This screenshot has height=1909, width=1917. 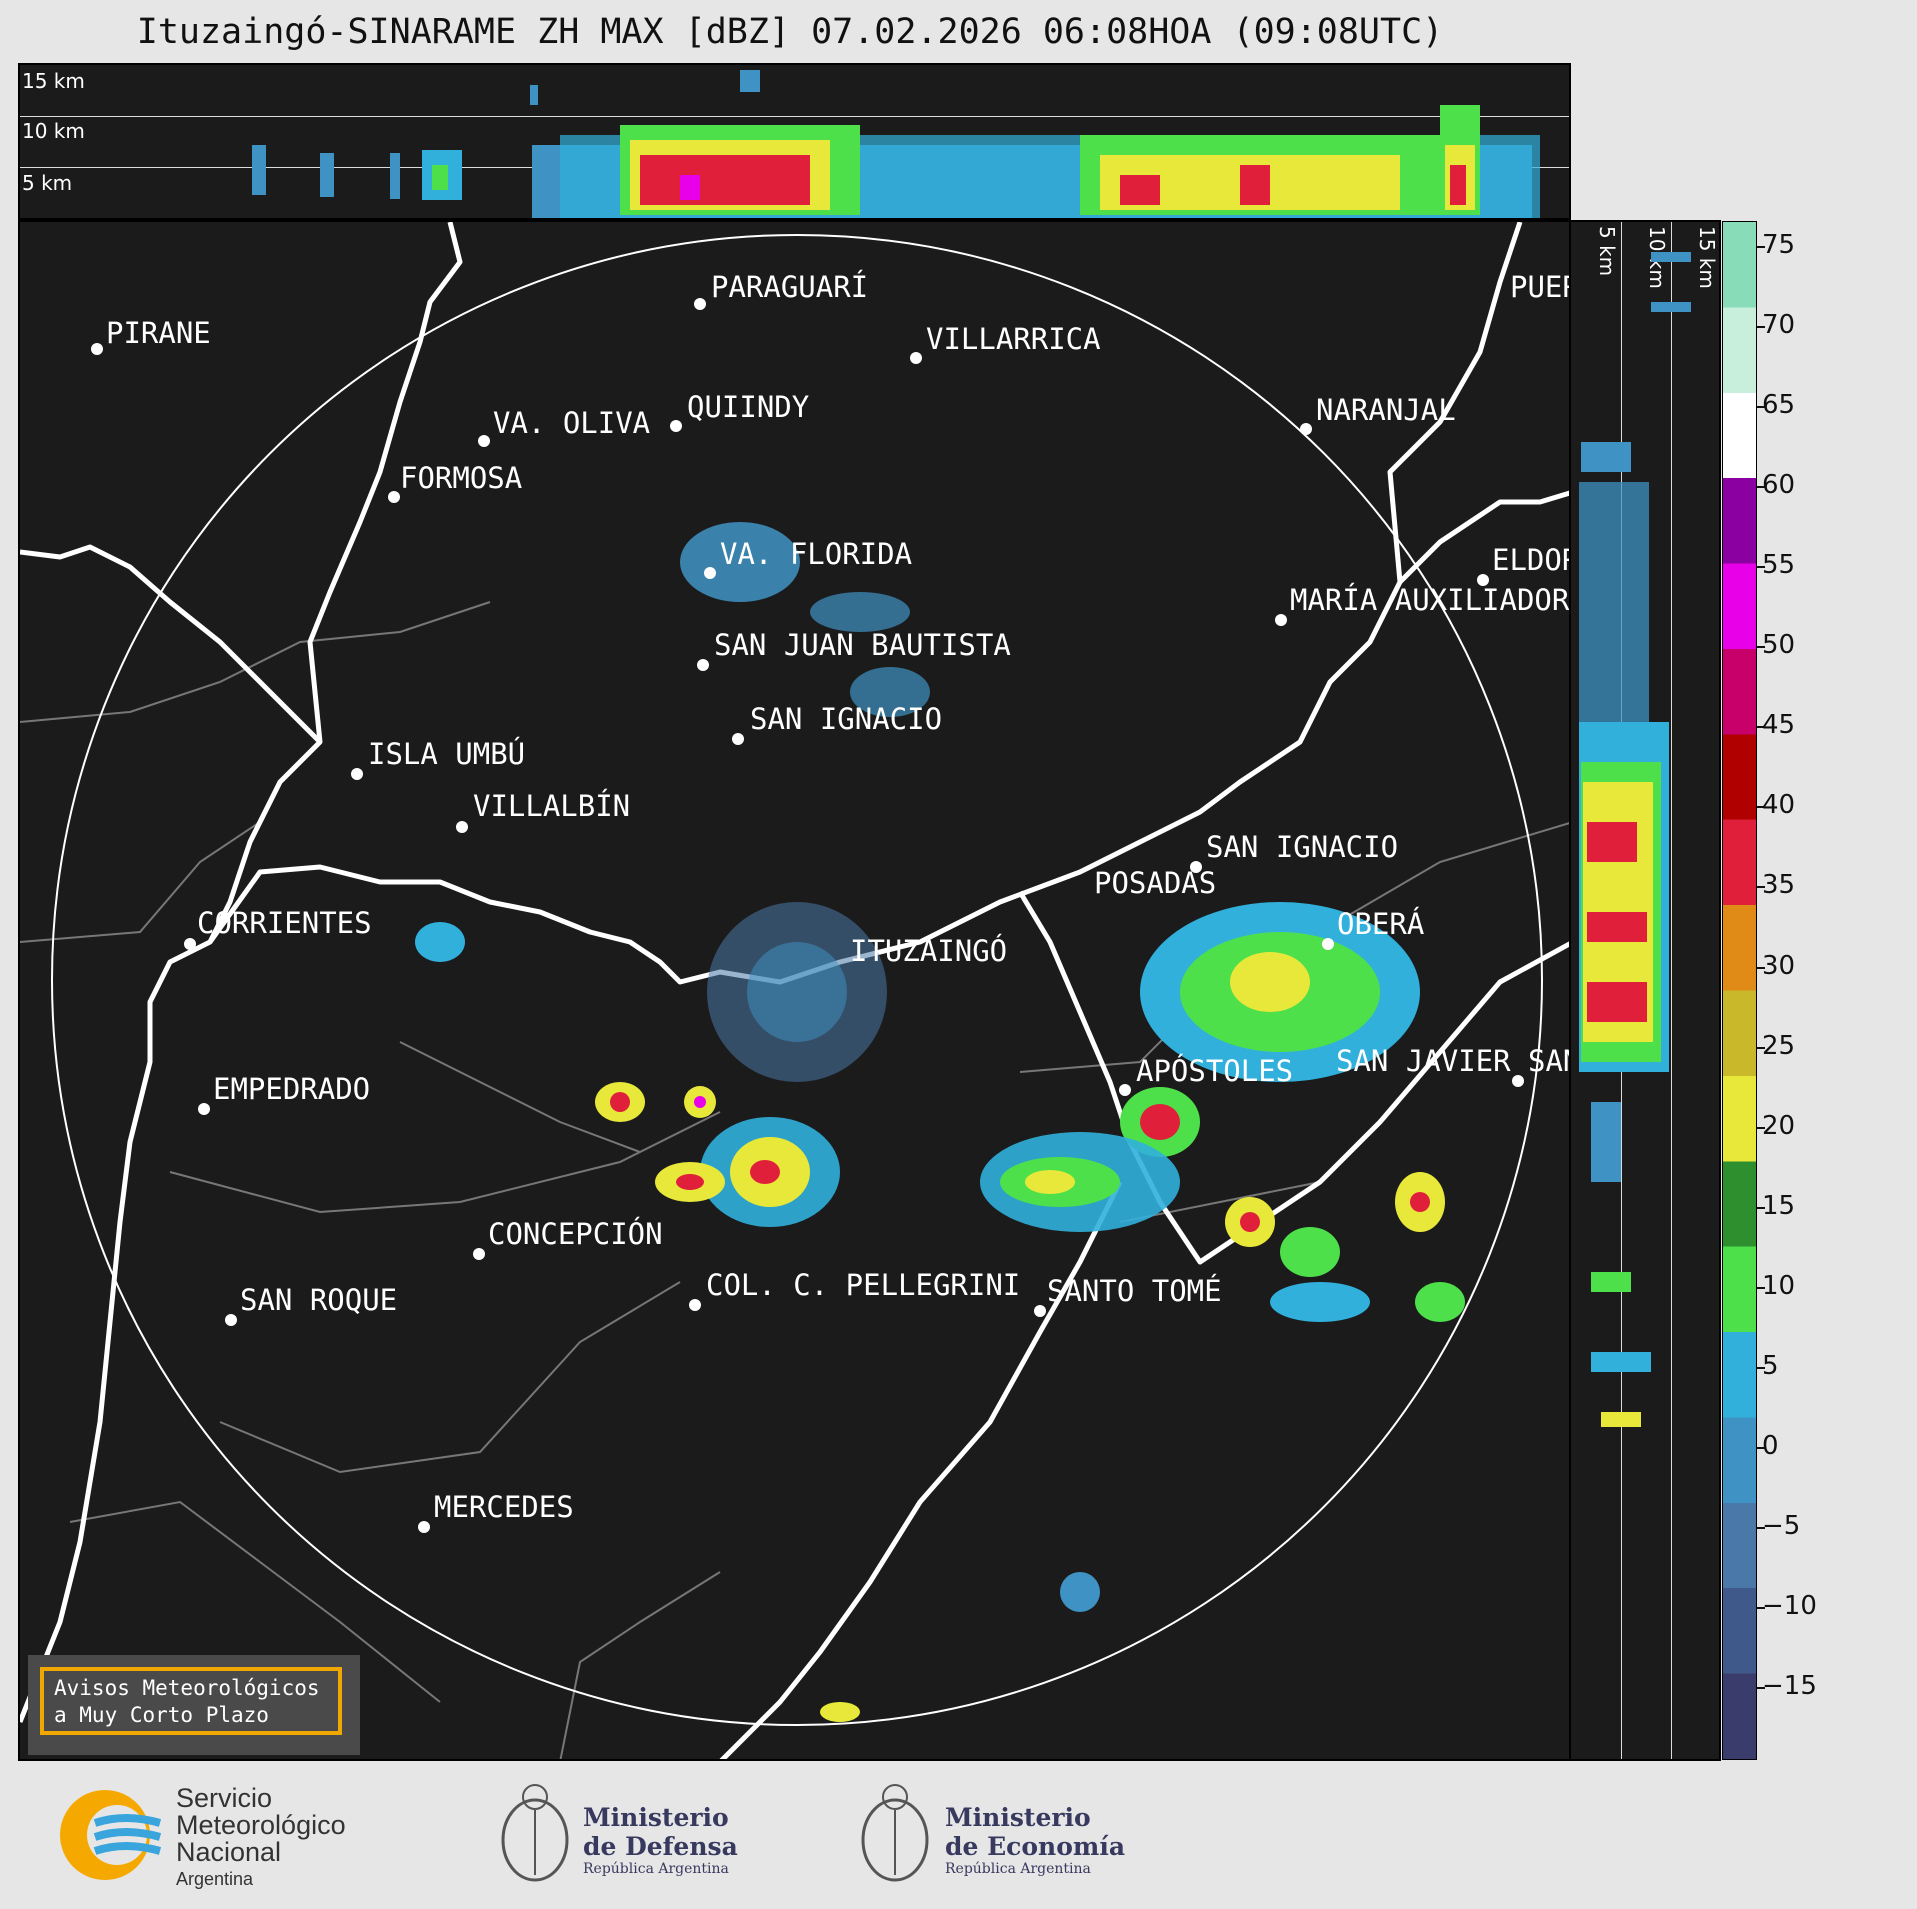 What do you see at coordinates (1215, 1071) in the screenshot?
I see `city-label-apostoles: APÓSTOLES` at bounding box center [1215, 1071].